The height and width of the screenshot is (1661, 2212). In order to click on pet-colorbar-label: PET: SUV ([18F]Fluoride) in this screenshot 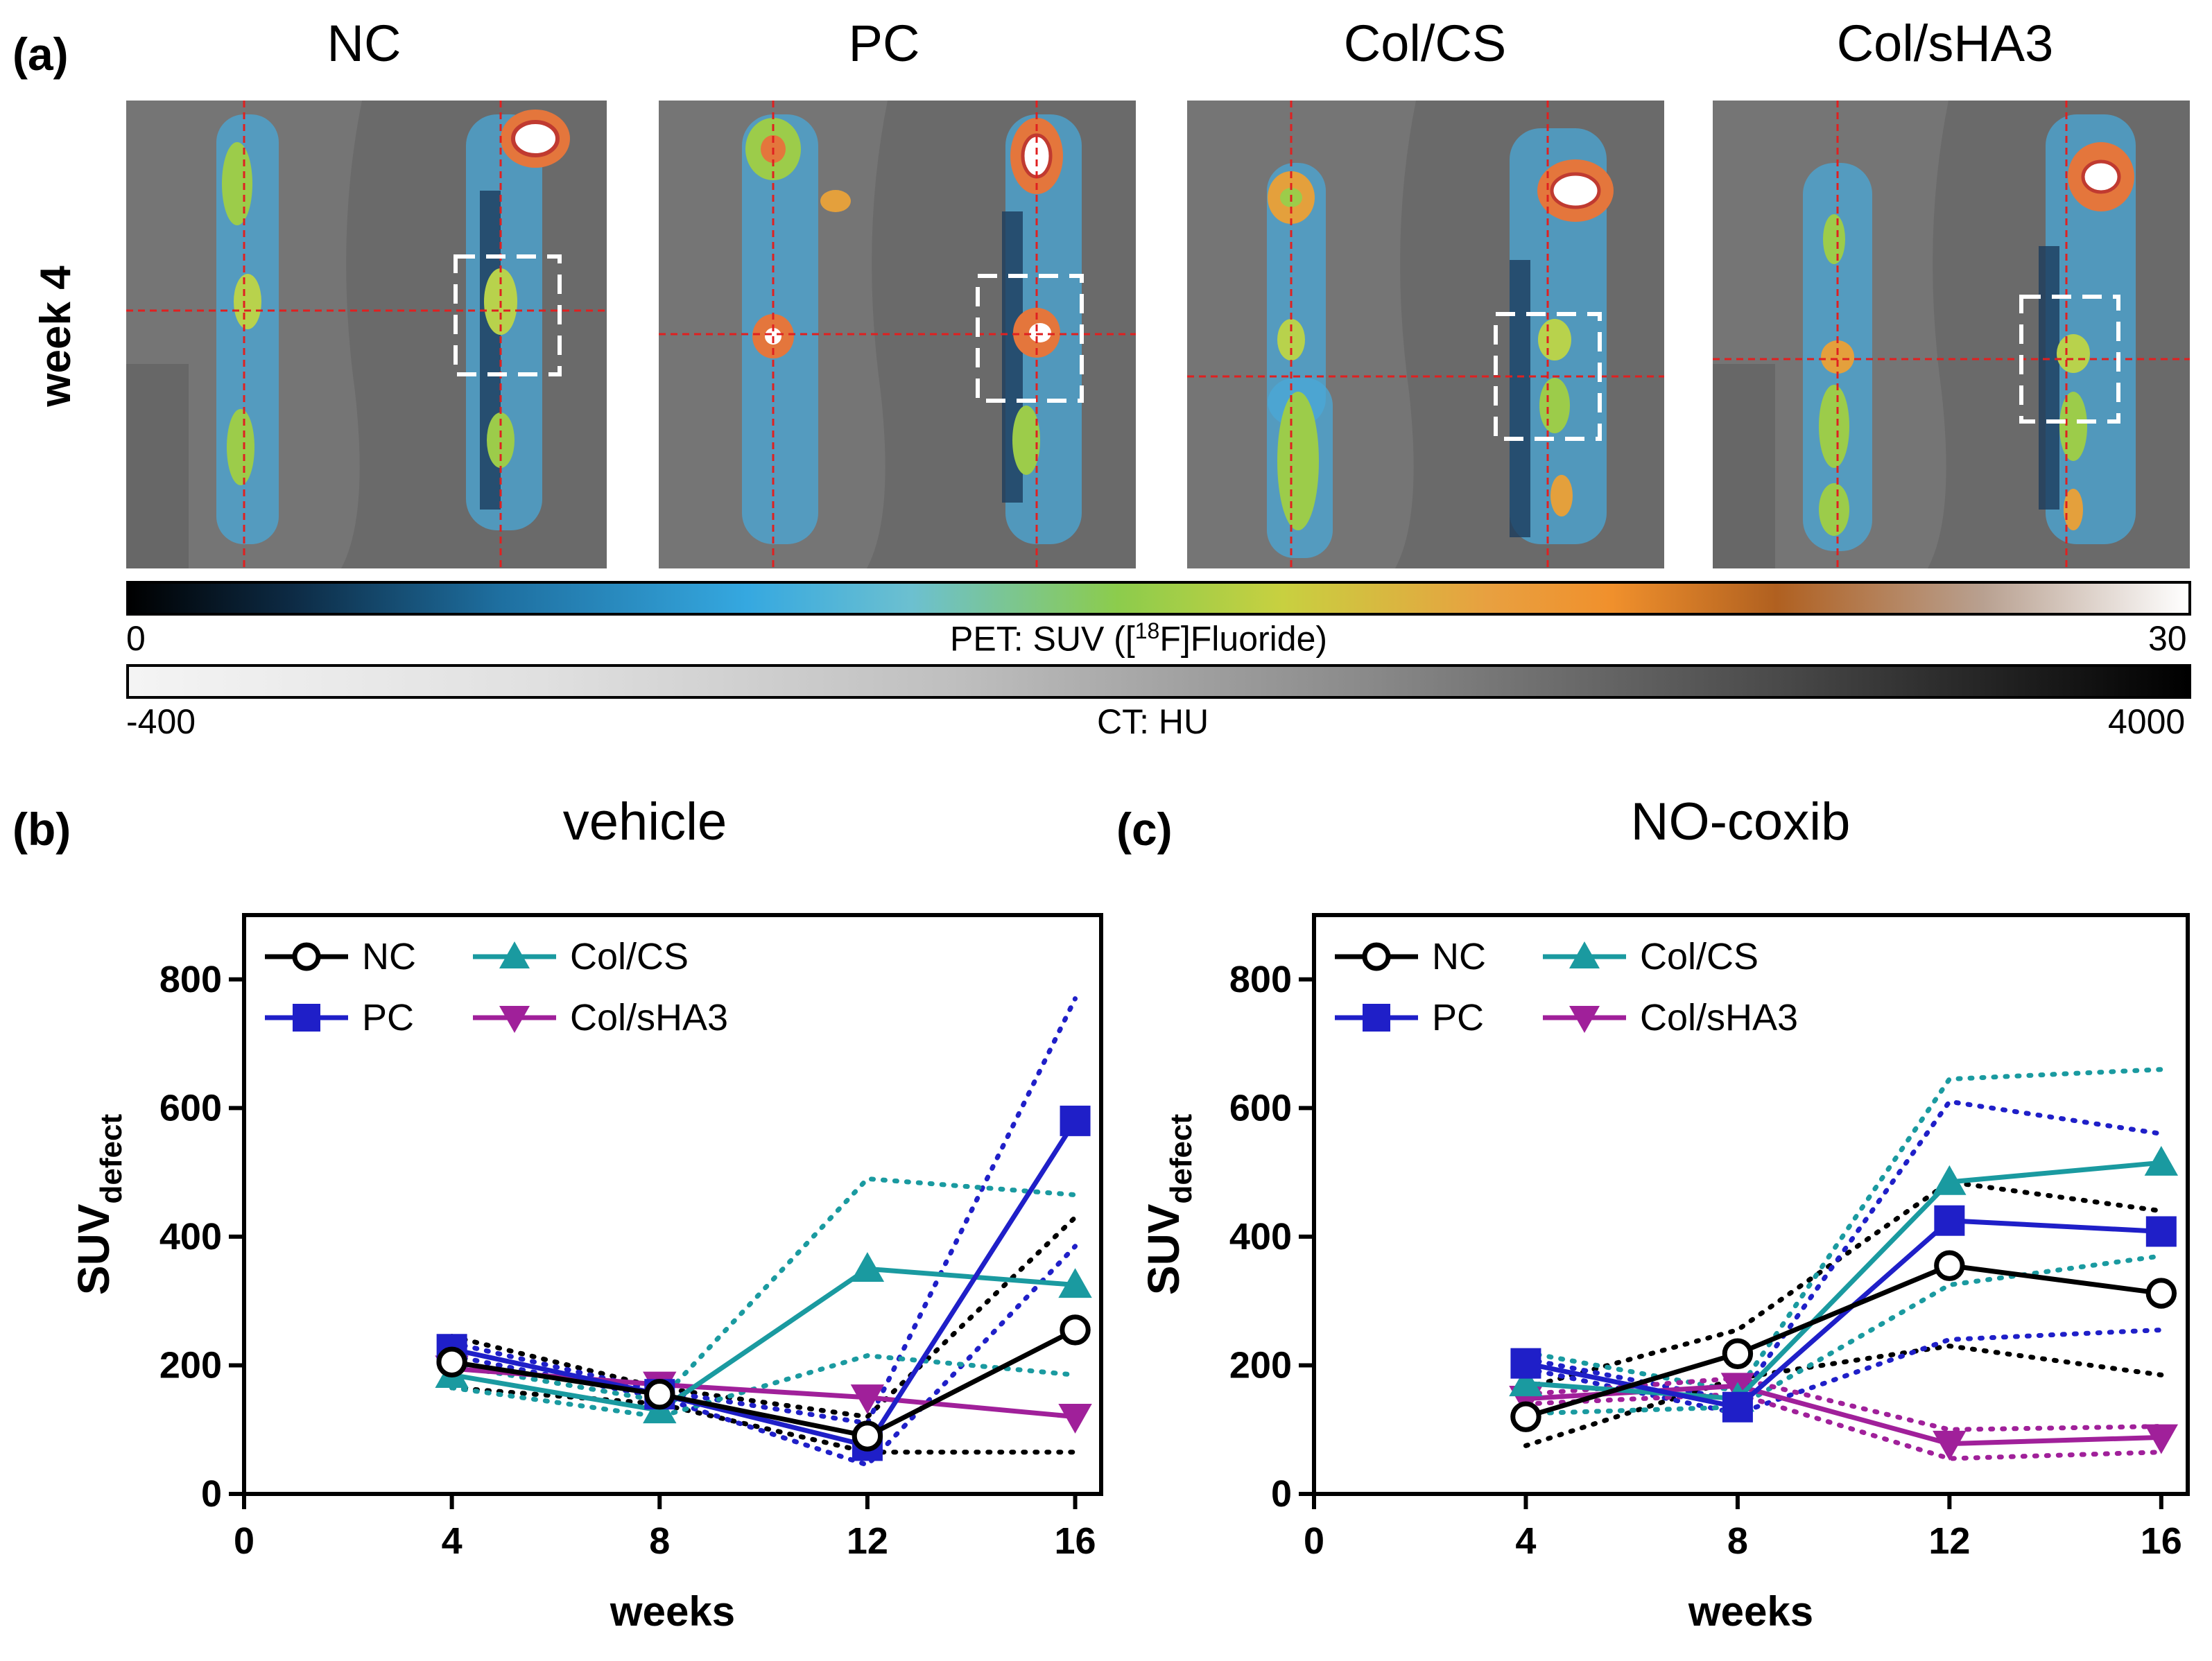, I will do `click(1138, 638)`.